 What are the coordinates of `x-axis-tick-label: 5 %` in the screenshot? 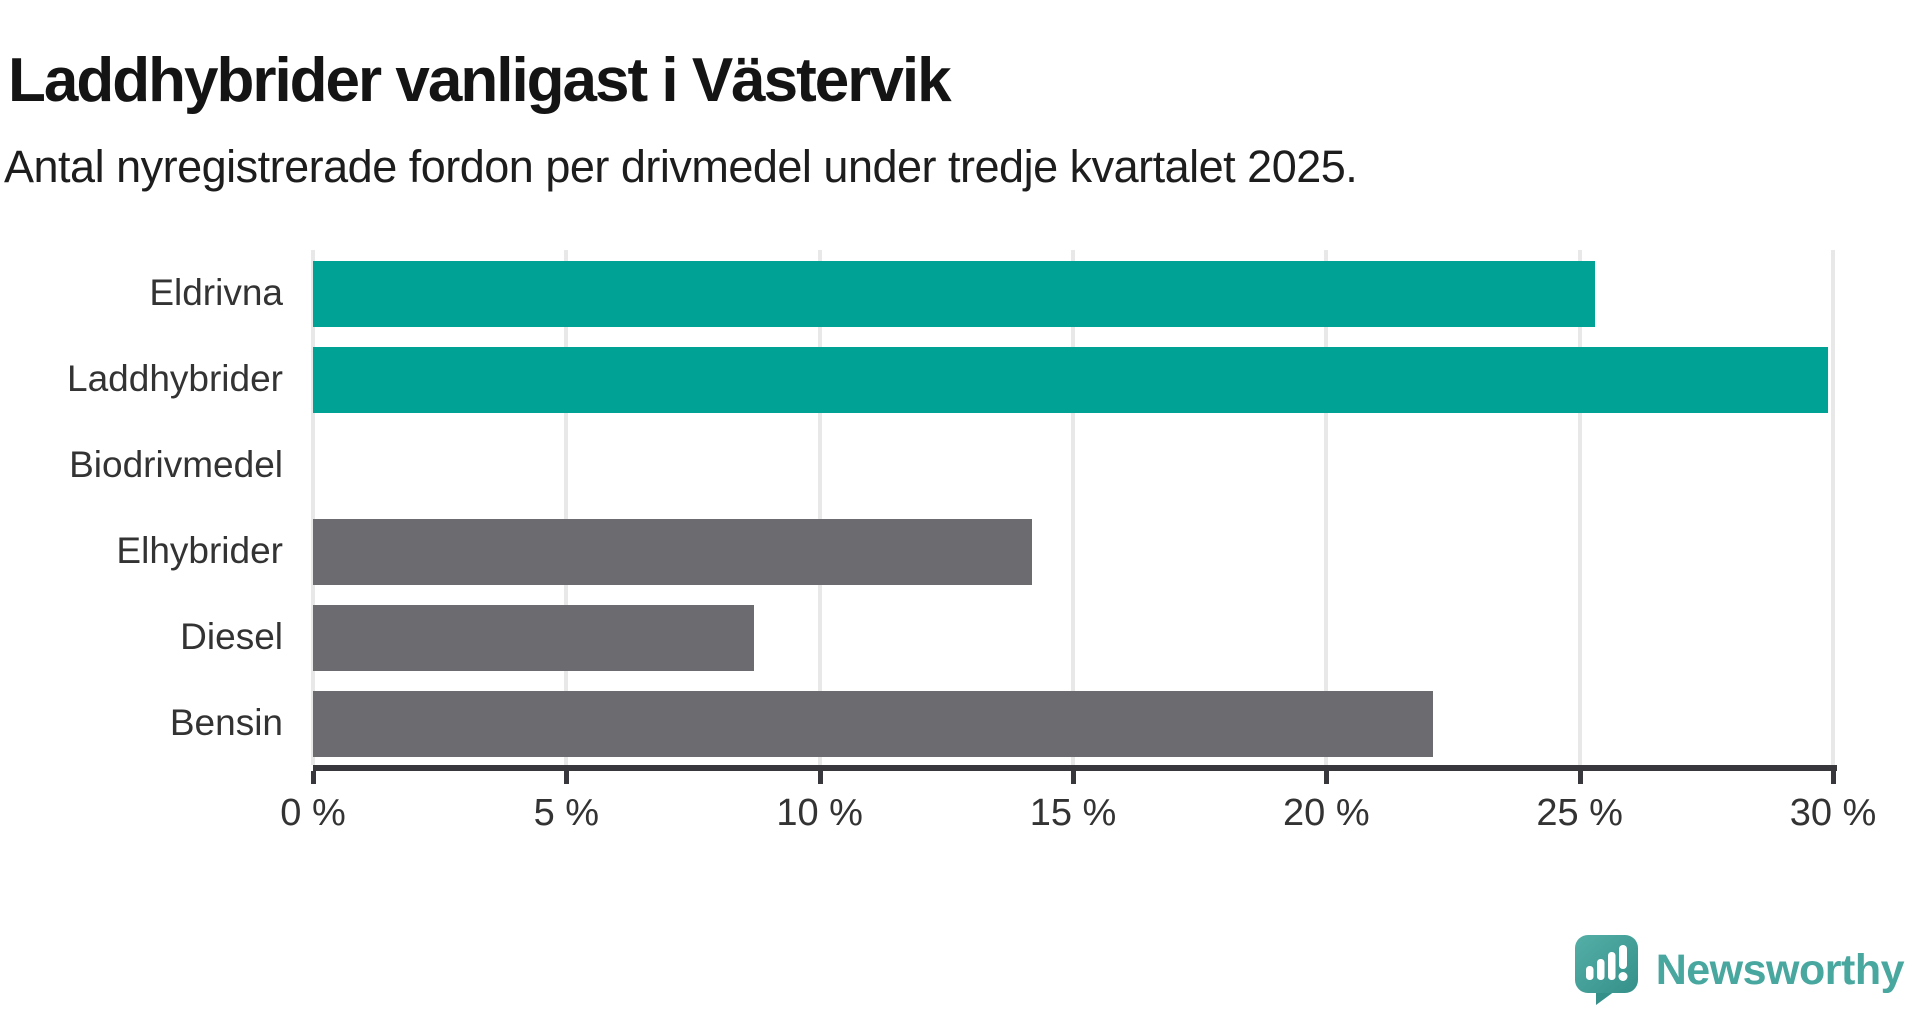 It's located at (566, 813).